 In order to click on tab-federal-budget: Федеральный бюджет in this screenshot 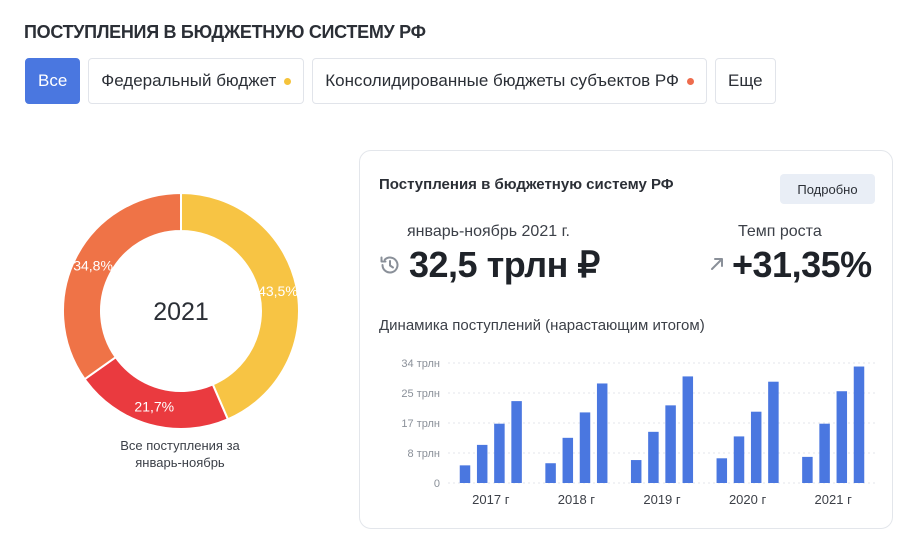, I will do `click(196, 81)`.